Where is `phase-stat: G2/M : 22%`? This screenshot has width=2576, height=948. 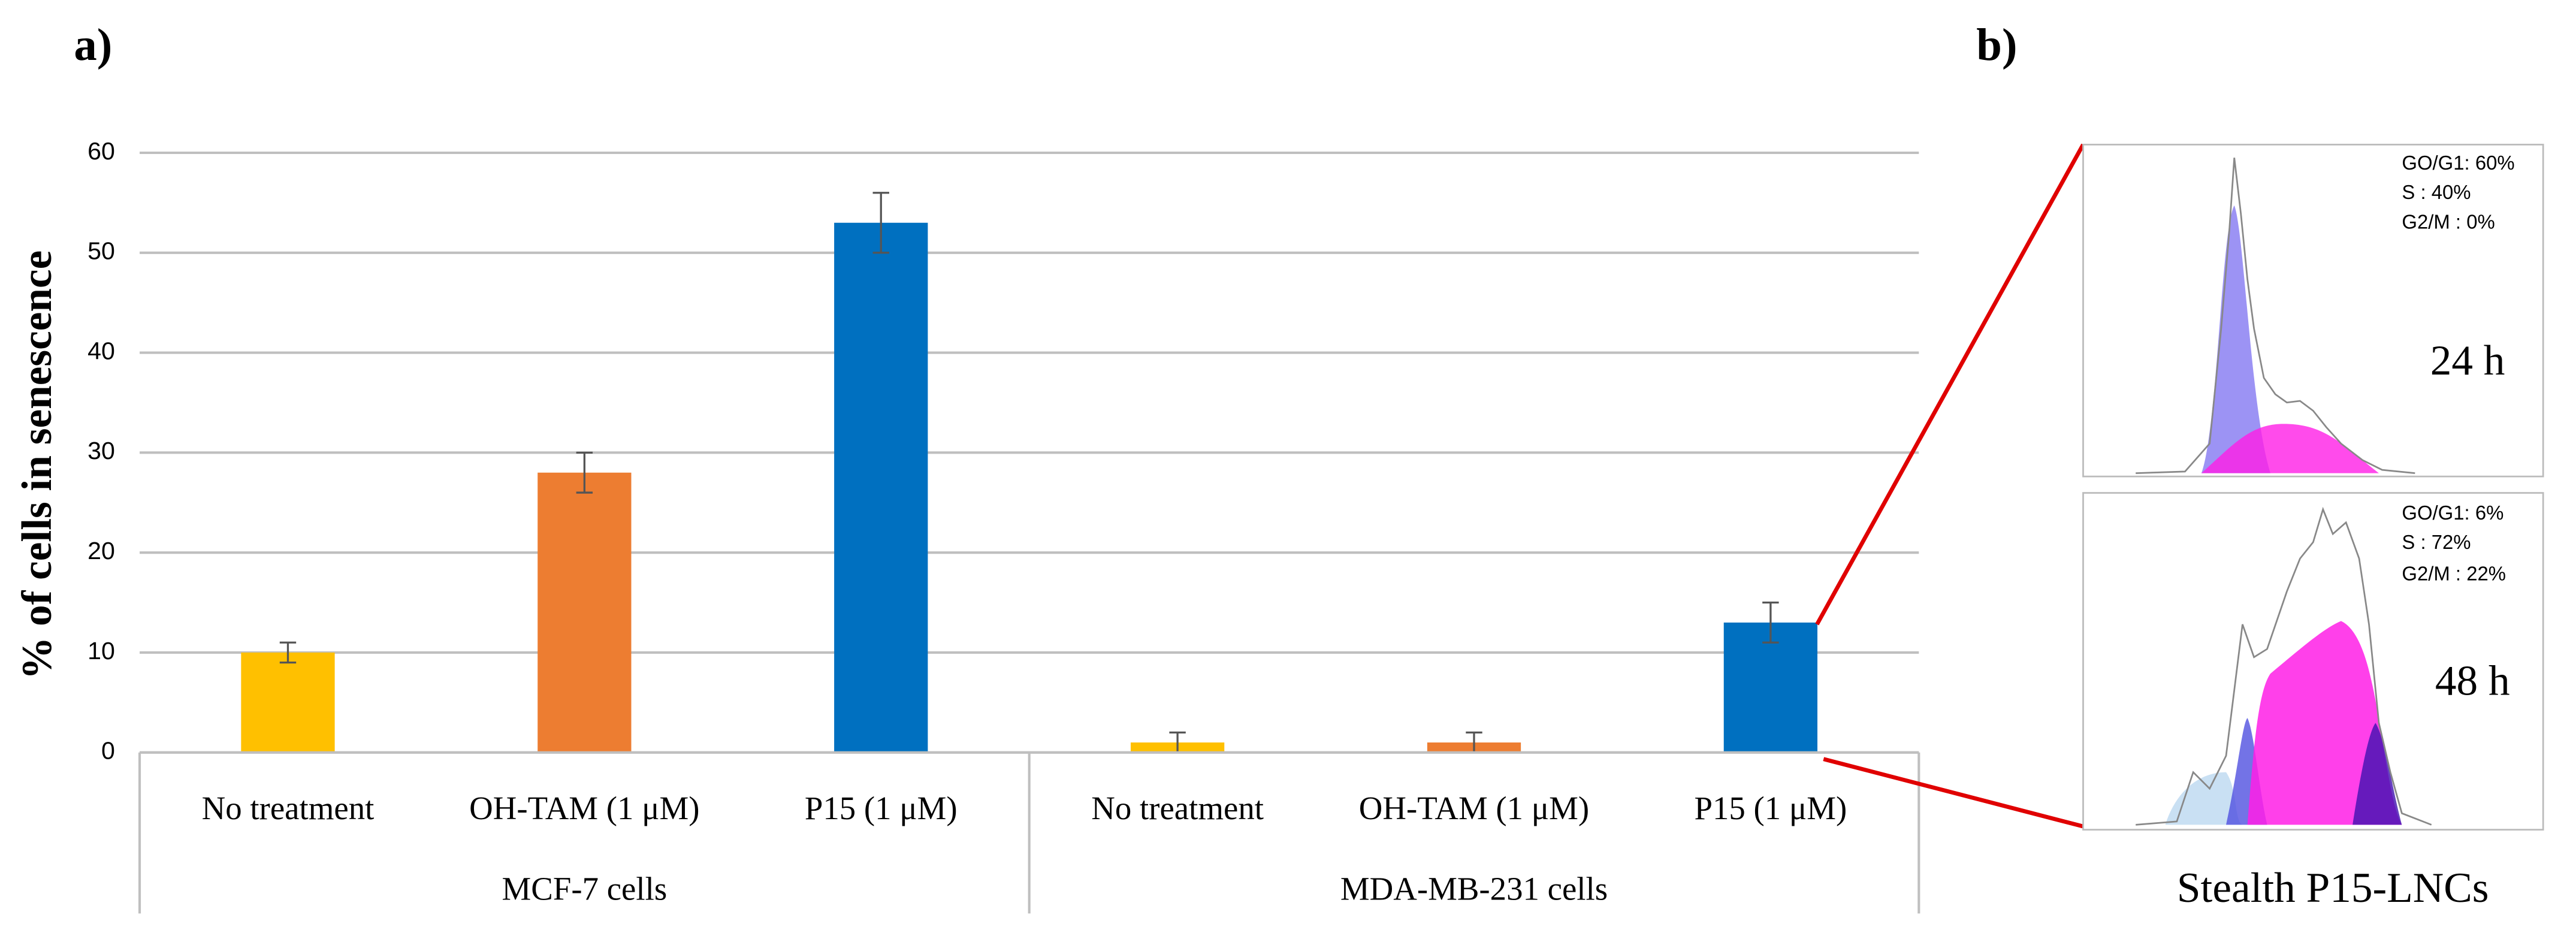
phase-stat: G2/M : 22% is located at coordinates (2454, 573).